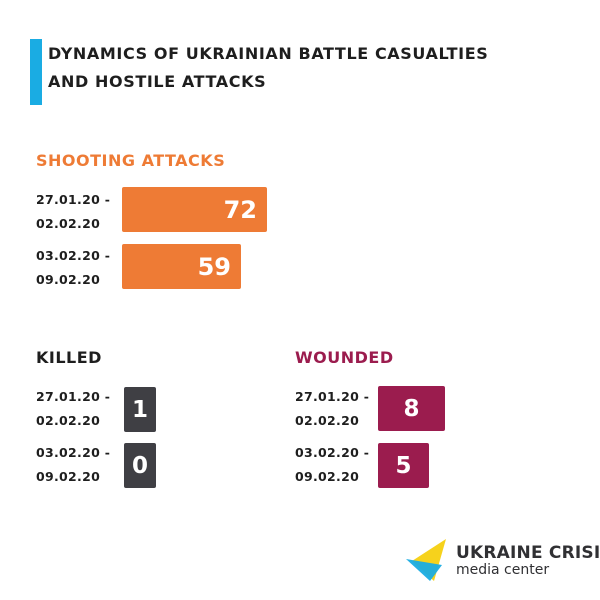 The width and height of the screenshot is (600, 600). Describe the element at coordinates (181, 266) in the screenshot. I see `shooting-bar-2: 59` at that location.